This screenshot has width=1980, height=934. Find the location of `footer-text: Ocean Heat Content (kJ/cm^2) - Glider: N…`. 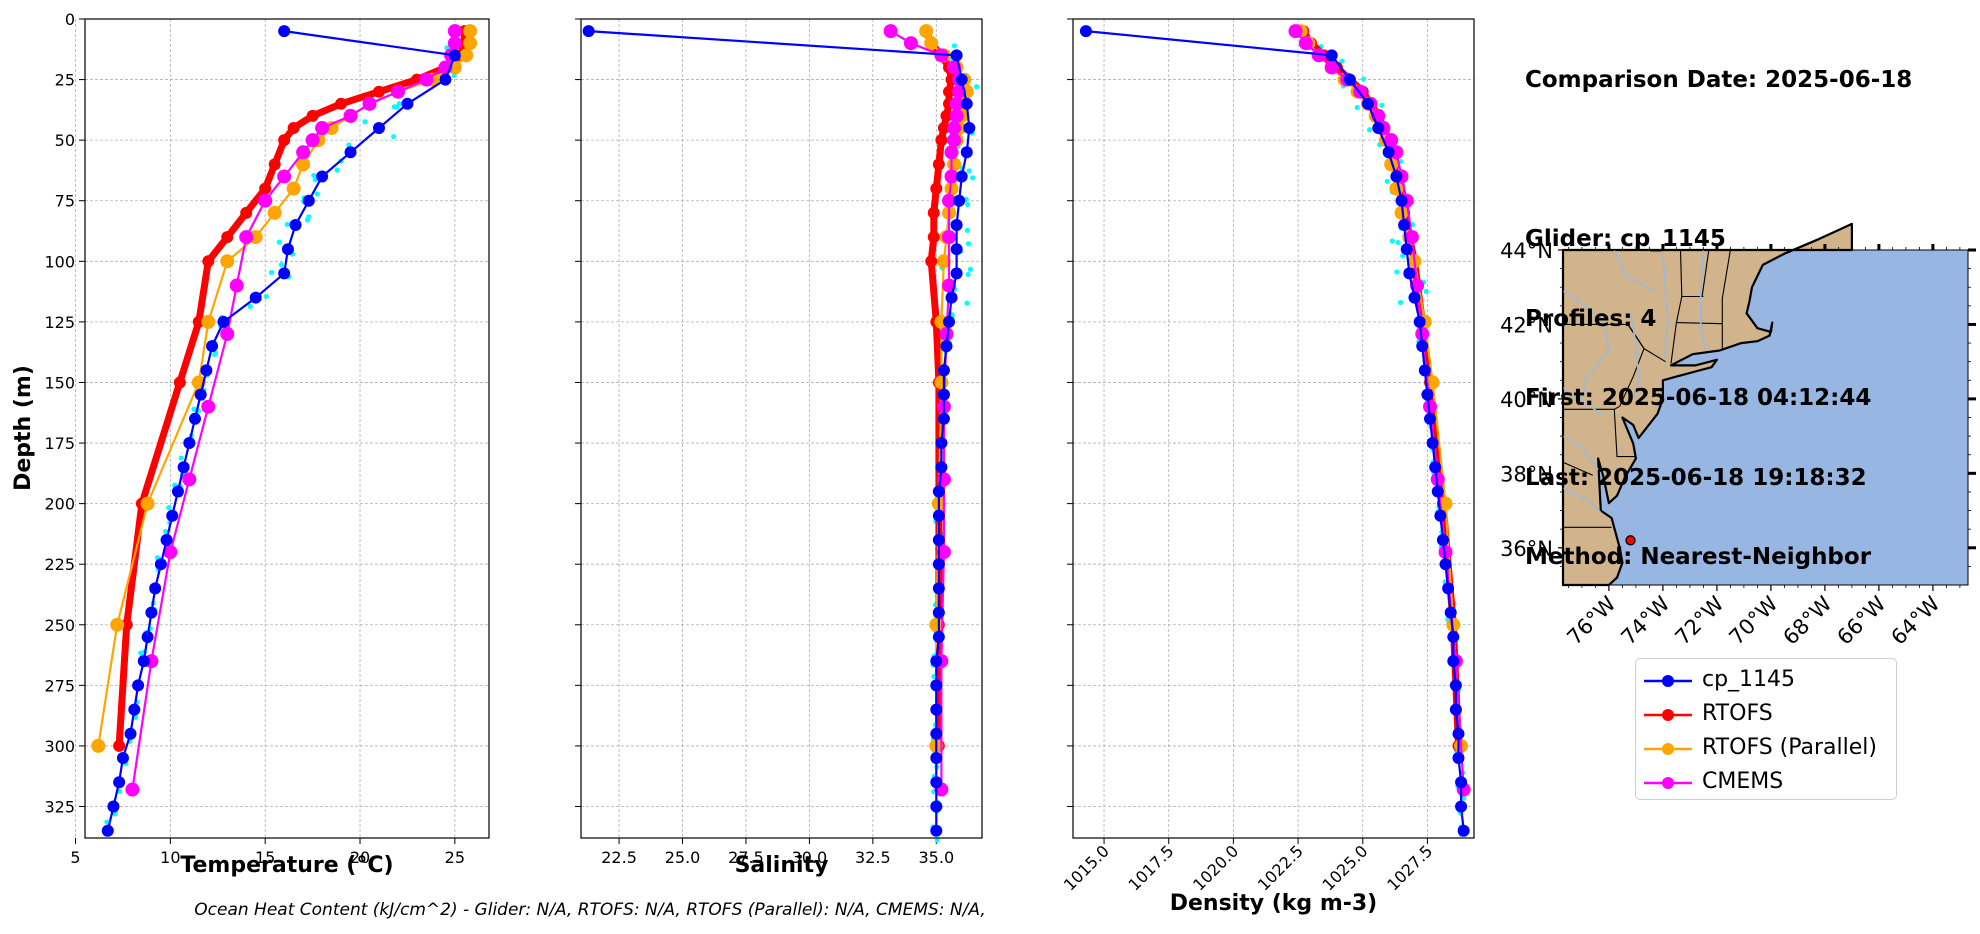

footer-text: Ocean Heat Content (kJ/cm^2) - Glider: N… is located at coordinates (590, 910).